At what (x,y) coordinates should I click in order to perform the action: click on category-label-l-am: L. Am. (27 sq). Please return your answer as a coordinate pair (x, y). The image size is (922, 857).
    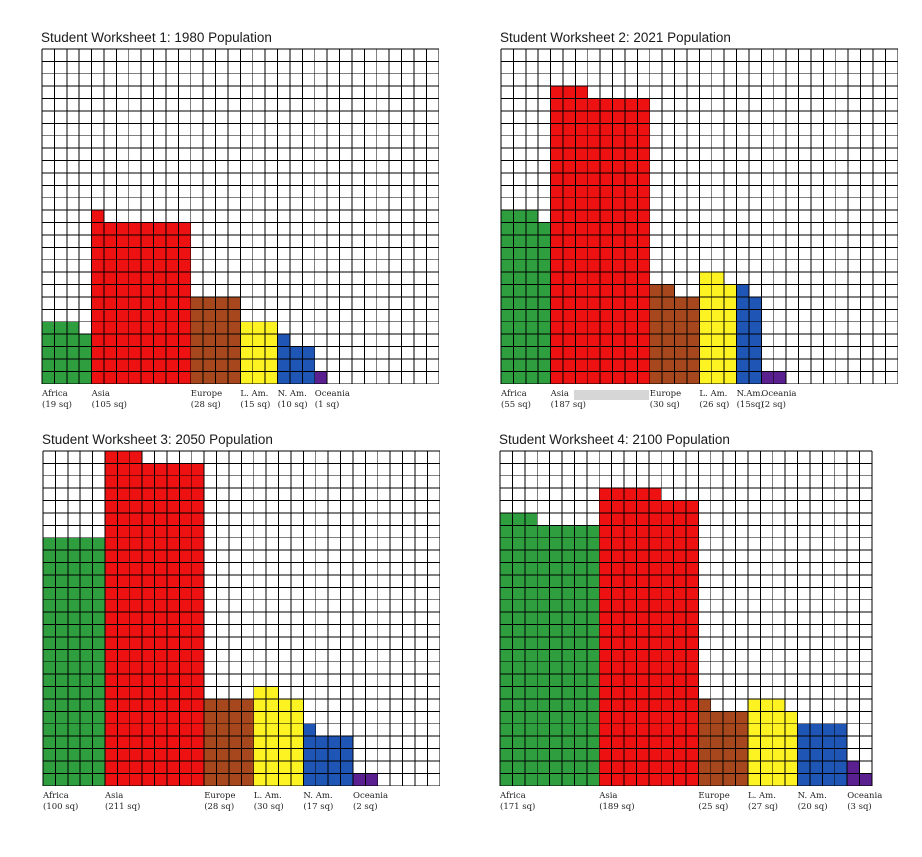
    Looking at the image, I should click on (763, 802).